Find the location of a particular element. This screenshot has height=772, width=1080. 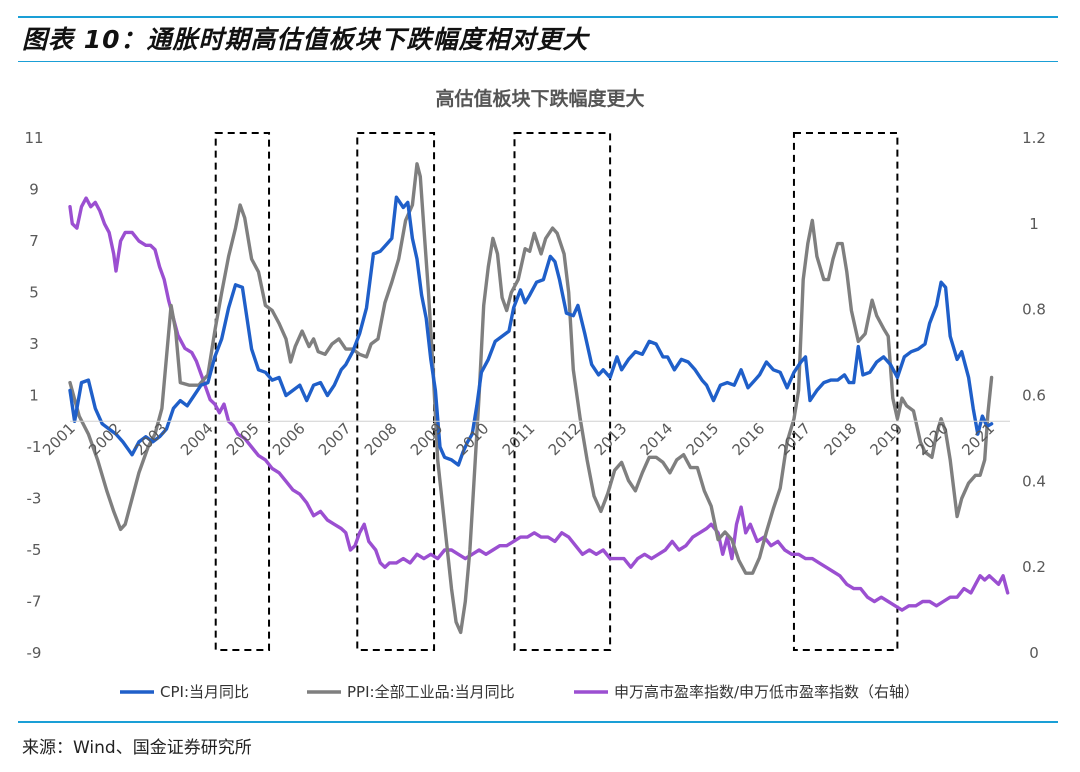

left-tick-label: -7 is located at coordinates (34, 602).